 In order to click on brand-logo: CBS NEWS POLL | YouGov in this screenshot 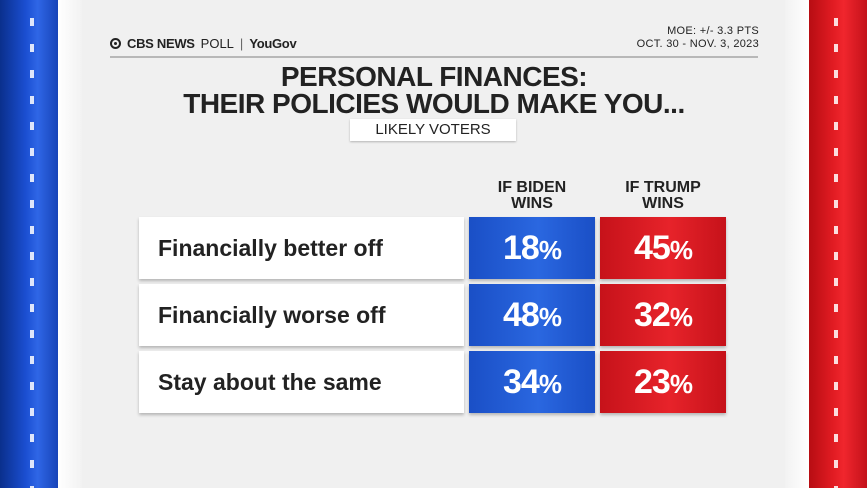, I will do `click(203, 43)`.